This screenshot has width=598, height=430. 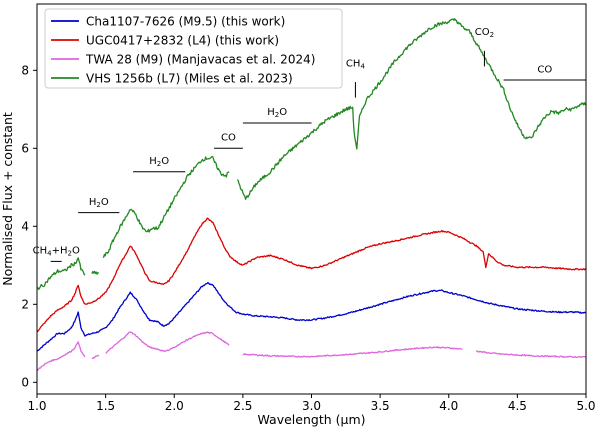 I want to click on annotation-label: CH4+H2O, so click(x=56, y=252).